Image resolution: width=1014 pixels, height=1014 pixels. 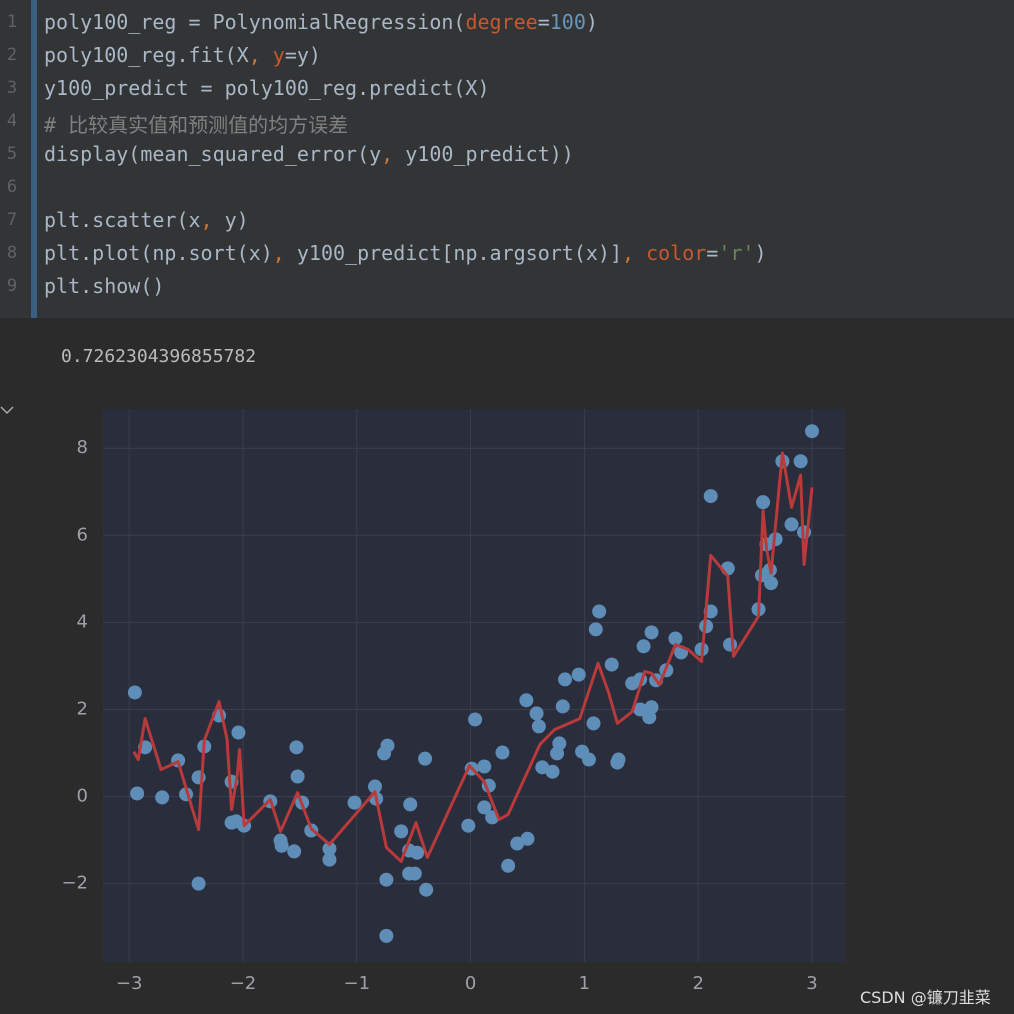 I want to click on code-line: plt.scatter(x, y), so click(x=146, y=220).